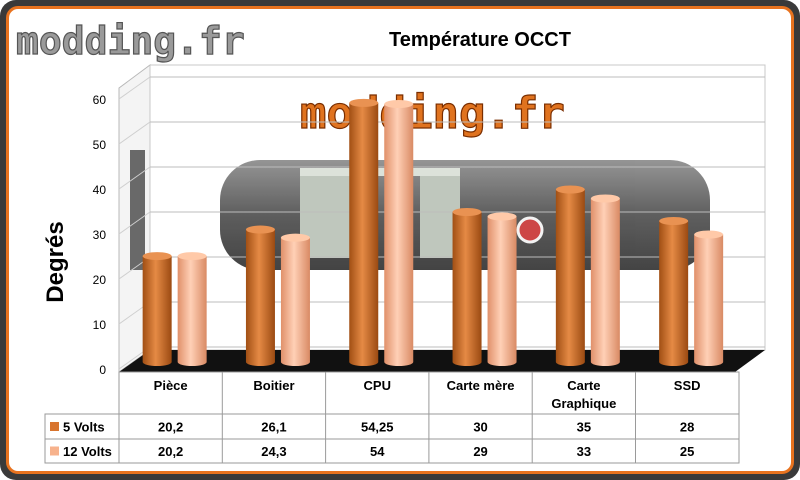  Describe the element at coordinates (102, 370) in the screenshot. I see `y-tick-label: 0` at that location.